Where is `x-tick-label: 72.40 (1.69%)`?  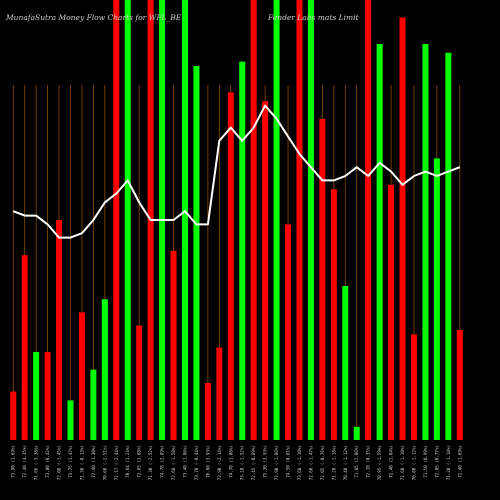
x-tick-label: 72.40 (1.69%) is located at coordinates (459, 461).